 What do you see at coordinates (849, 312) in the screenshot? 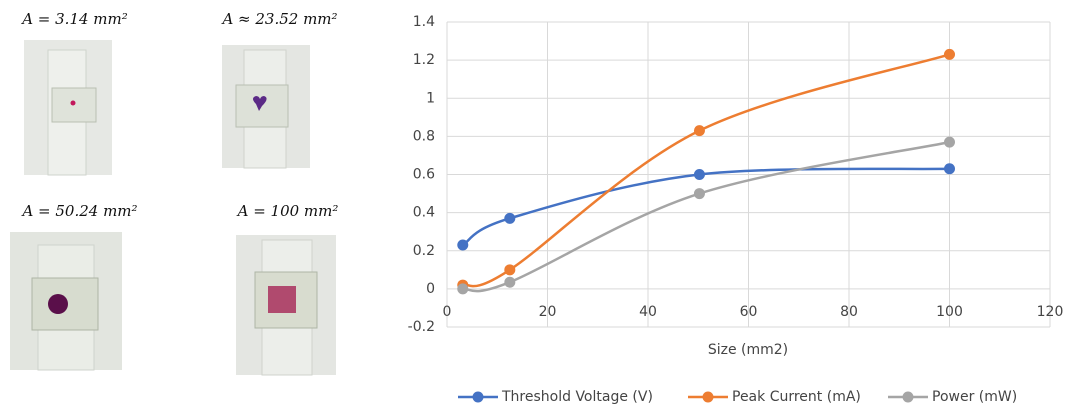
I see `x-tick-label: 80` at bounding box center [849, 312].